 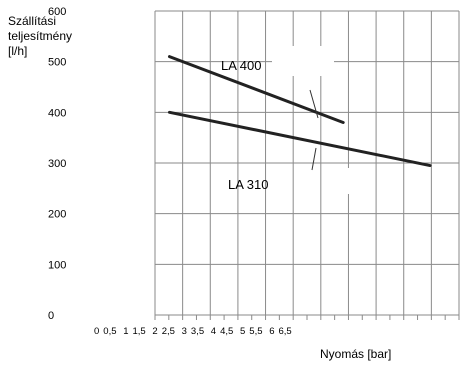 What do you see at coordinates (242, 331) in the screenshot?
I see `x-tick-label: 5` at bounding box center [242, 331].